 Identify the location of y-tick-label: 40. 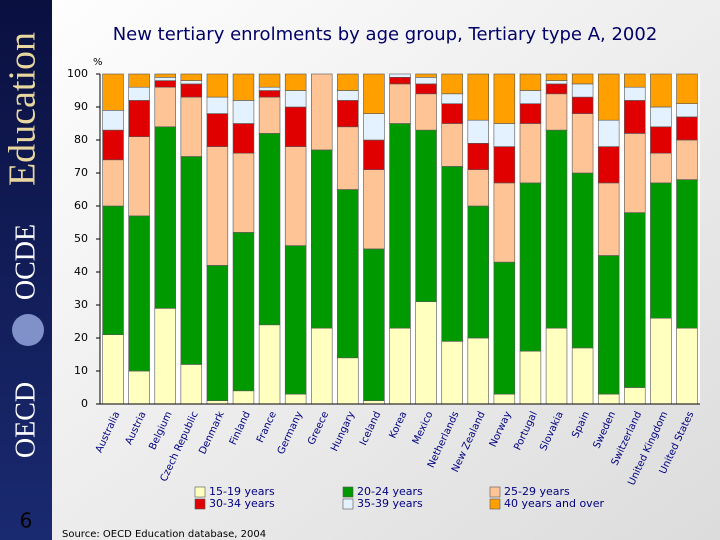
(81, 271).